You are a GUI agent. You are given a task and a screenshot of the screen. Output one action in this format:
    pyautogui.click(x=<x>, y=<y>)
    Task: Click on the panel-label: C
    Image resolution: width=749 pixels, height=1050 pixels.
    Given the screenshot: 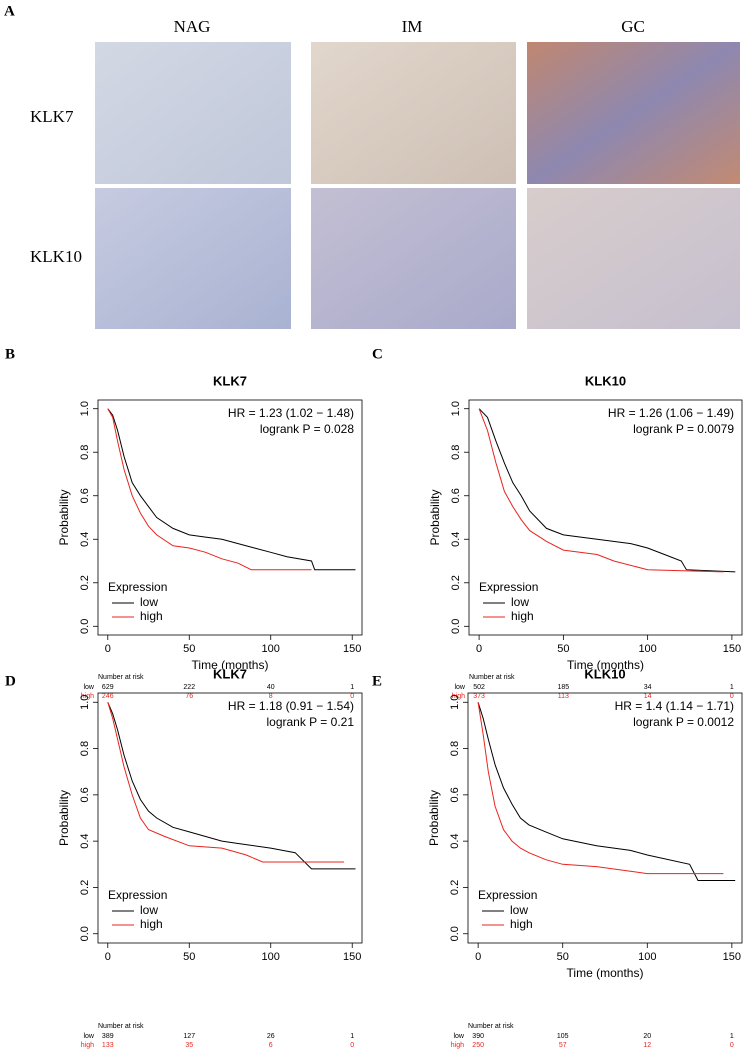 What is the action you would take?
    pyautogui.click(x=377, y=354)
    